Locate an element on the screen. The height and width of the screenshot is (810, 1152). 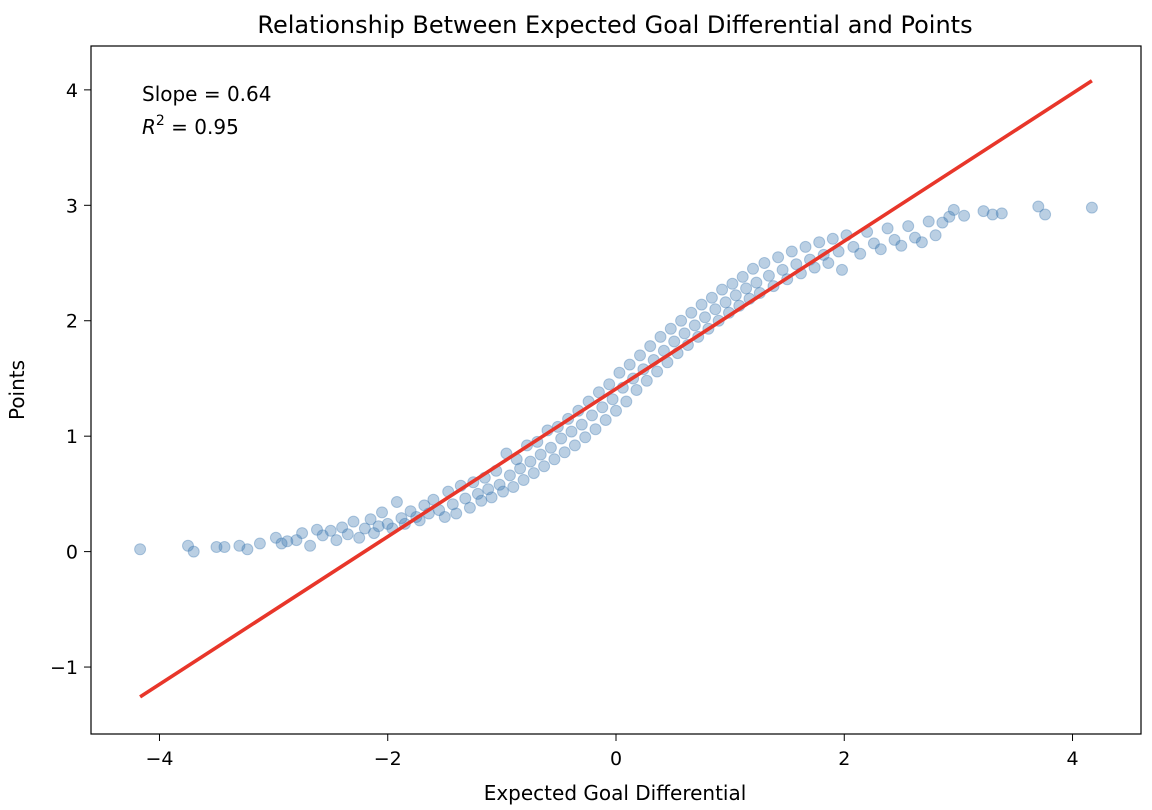
y-axis-ticks: −1 0 1 2 3 4 is located at coordinates (70, 379).